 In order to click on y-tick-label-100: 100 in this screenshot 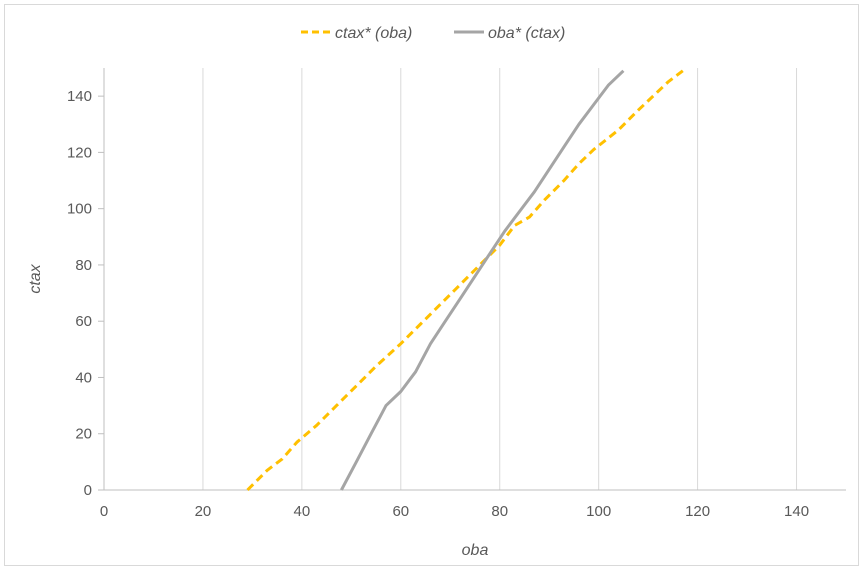, I will do `click(79, 209)`.